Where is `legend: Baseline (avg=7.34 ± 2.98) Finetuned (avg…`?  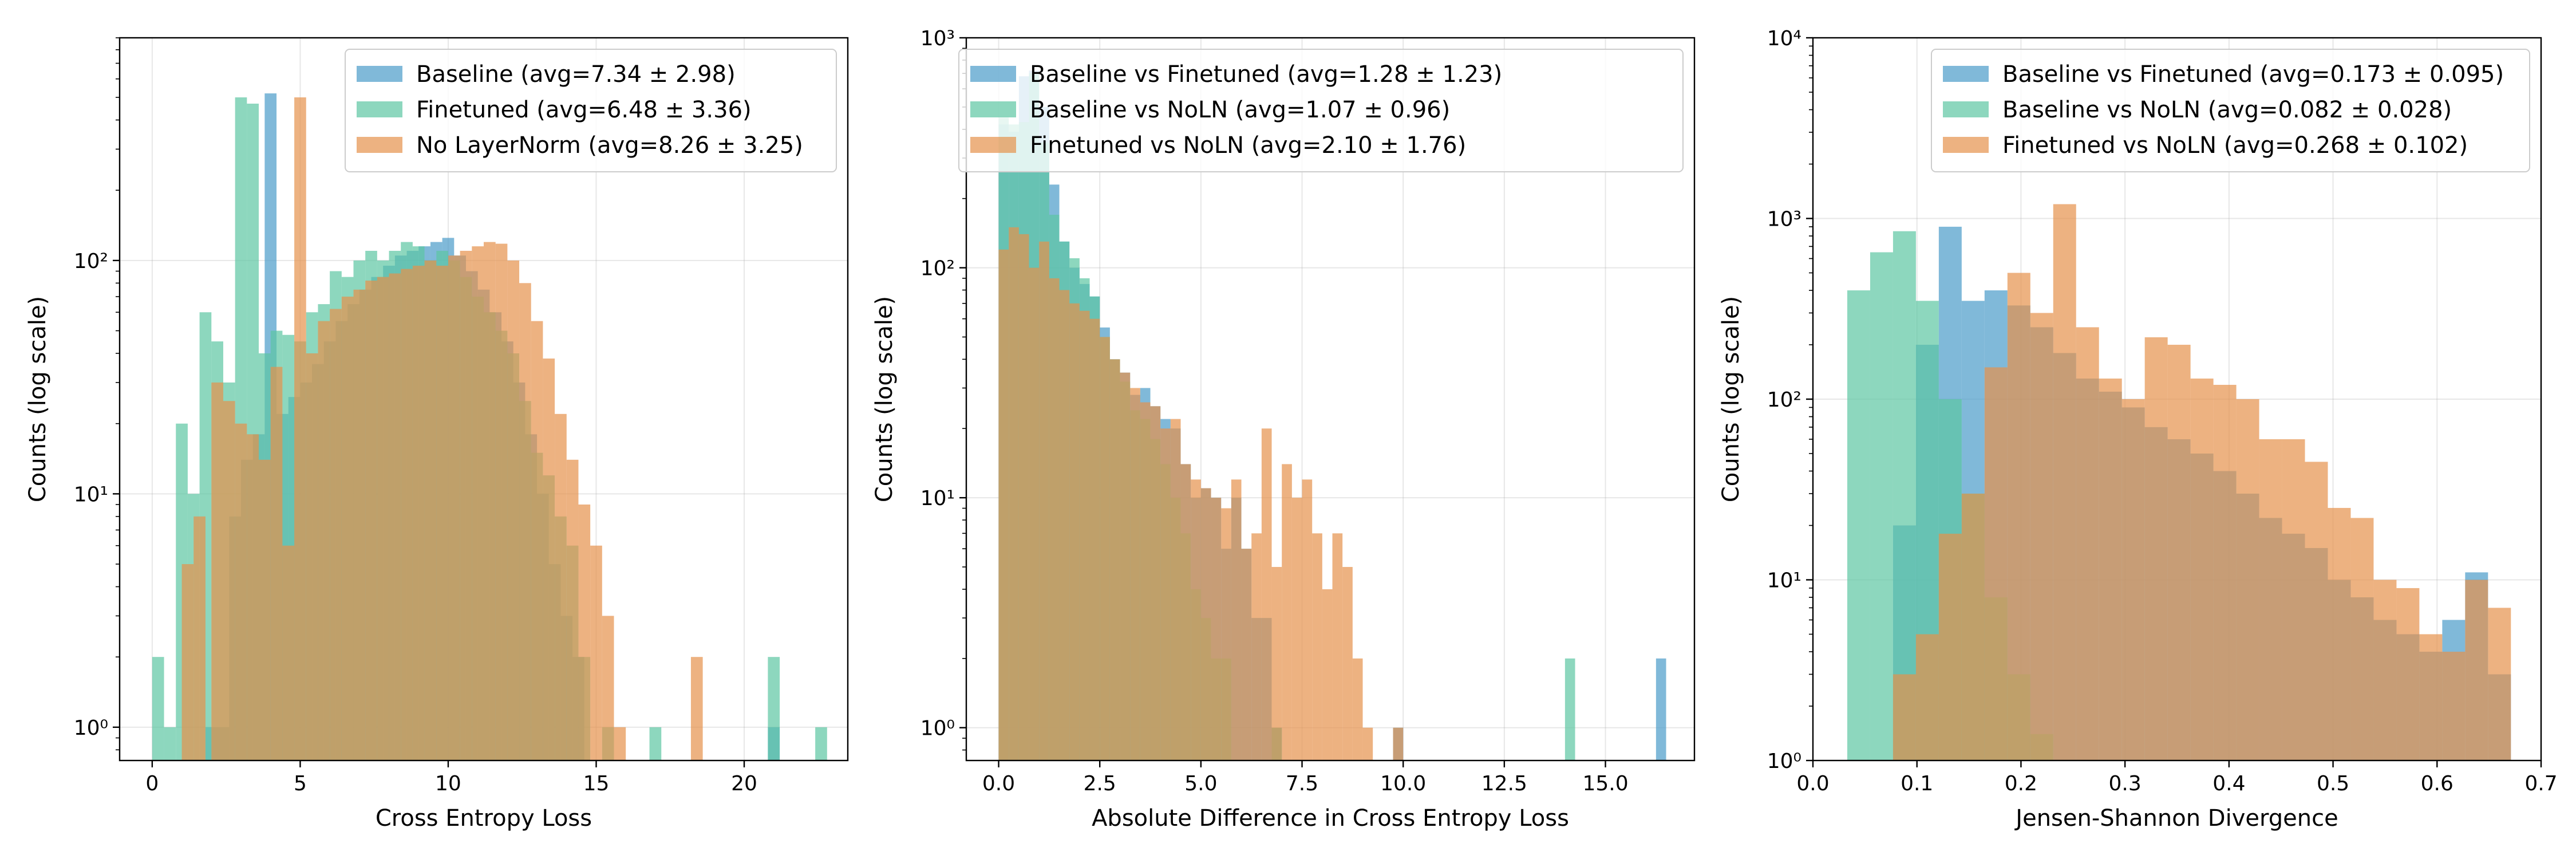
legend: Baseline (avg=7.34 ± 2.98) Finetuned (avg… is located at coordinates (591, 110).